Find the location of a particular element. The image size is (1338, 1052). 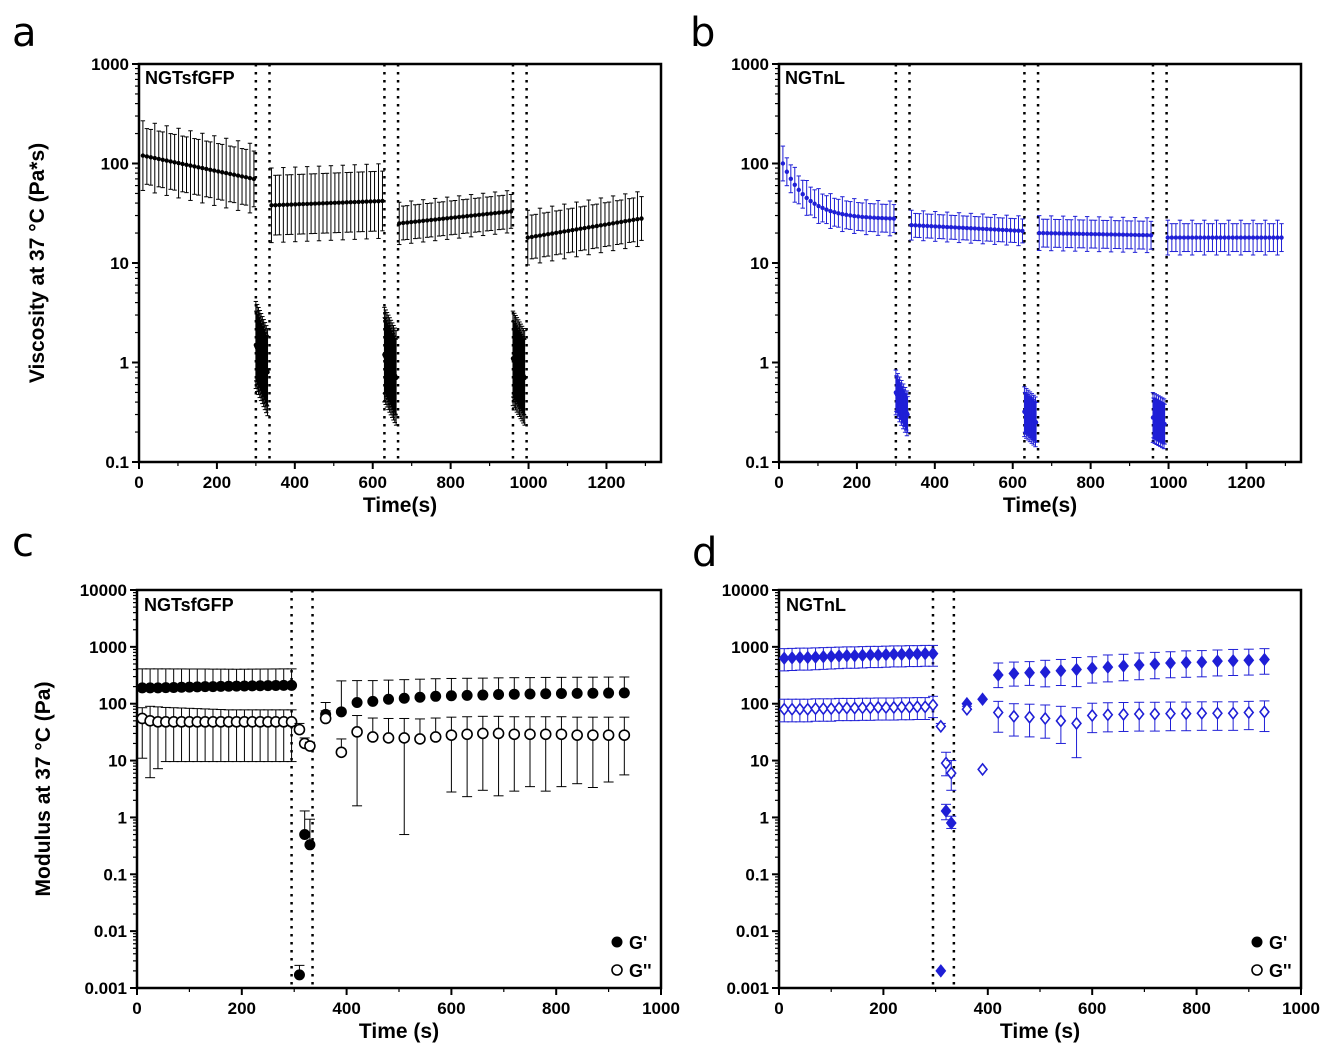

legend-marker is located at coordinates (617, 942).